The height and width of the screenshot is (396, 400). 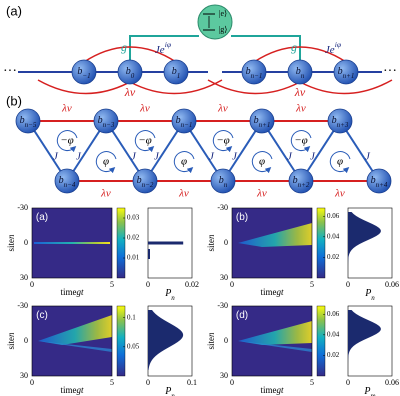 I want to click on node-label: bn−2, so click(x=145, y=181).